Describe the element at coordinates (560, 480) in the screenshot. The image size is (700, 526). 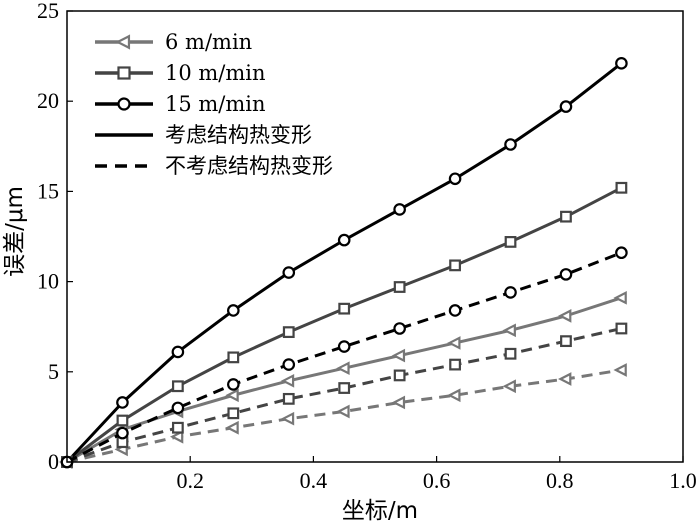
I see `x-tick-label: 0.8` at that location.